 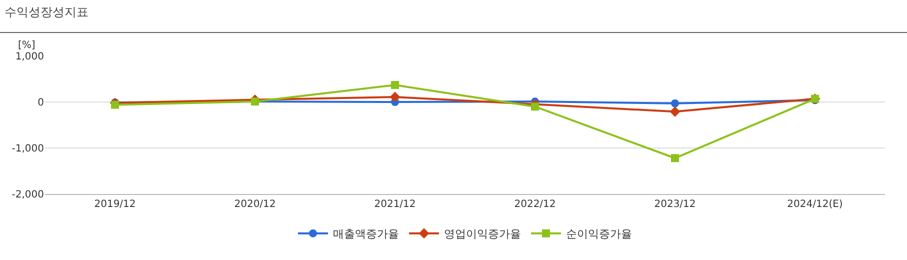 What do you see at coordinates (815, 204) in the screenshot?
I see `x-tick-label: 2024/12(E)` at bounding box center [815, 204].